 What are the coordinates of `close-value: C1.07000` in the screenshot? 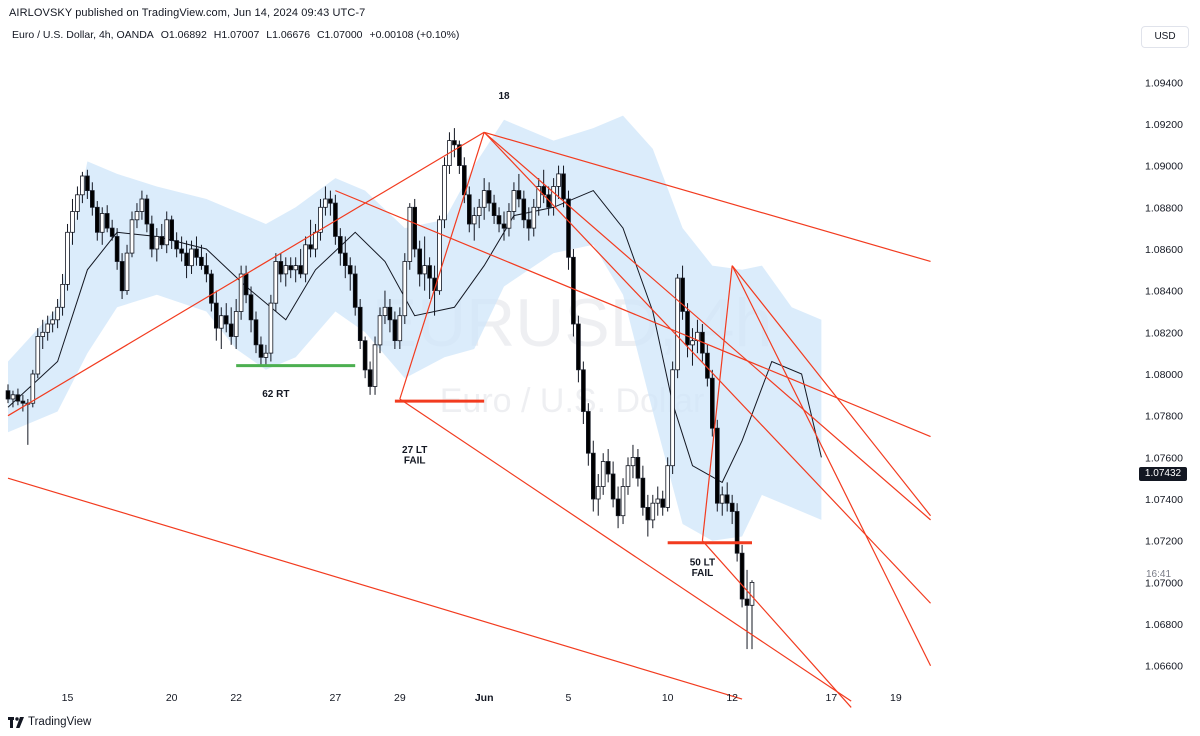 It's located at (339, 35).